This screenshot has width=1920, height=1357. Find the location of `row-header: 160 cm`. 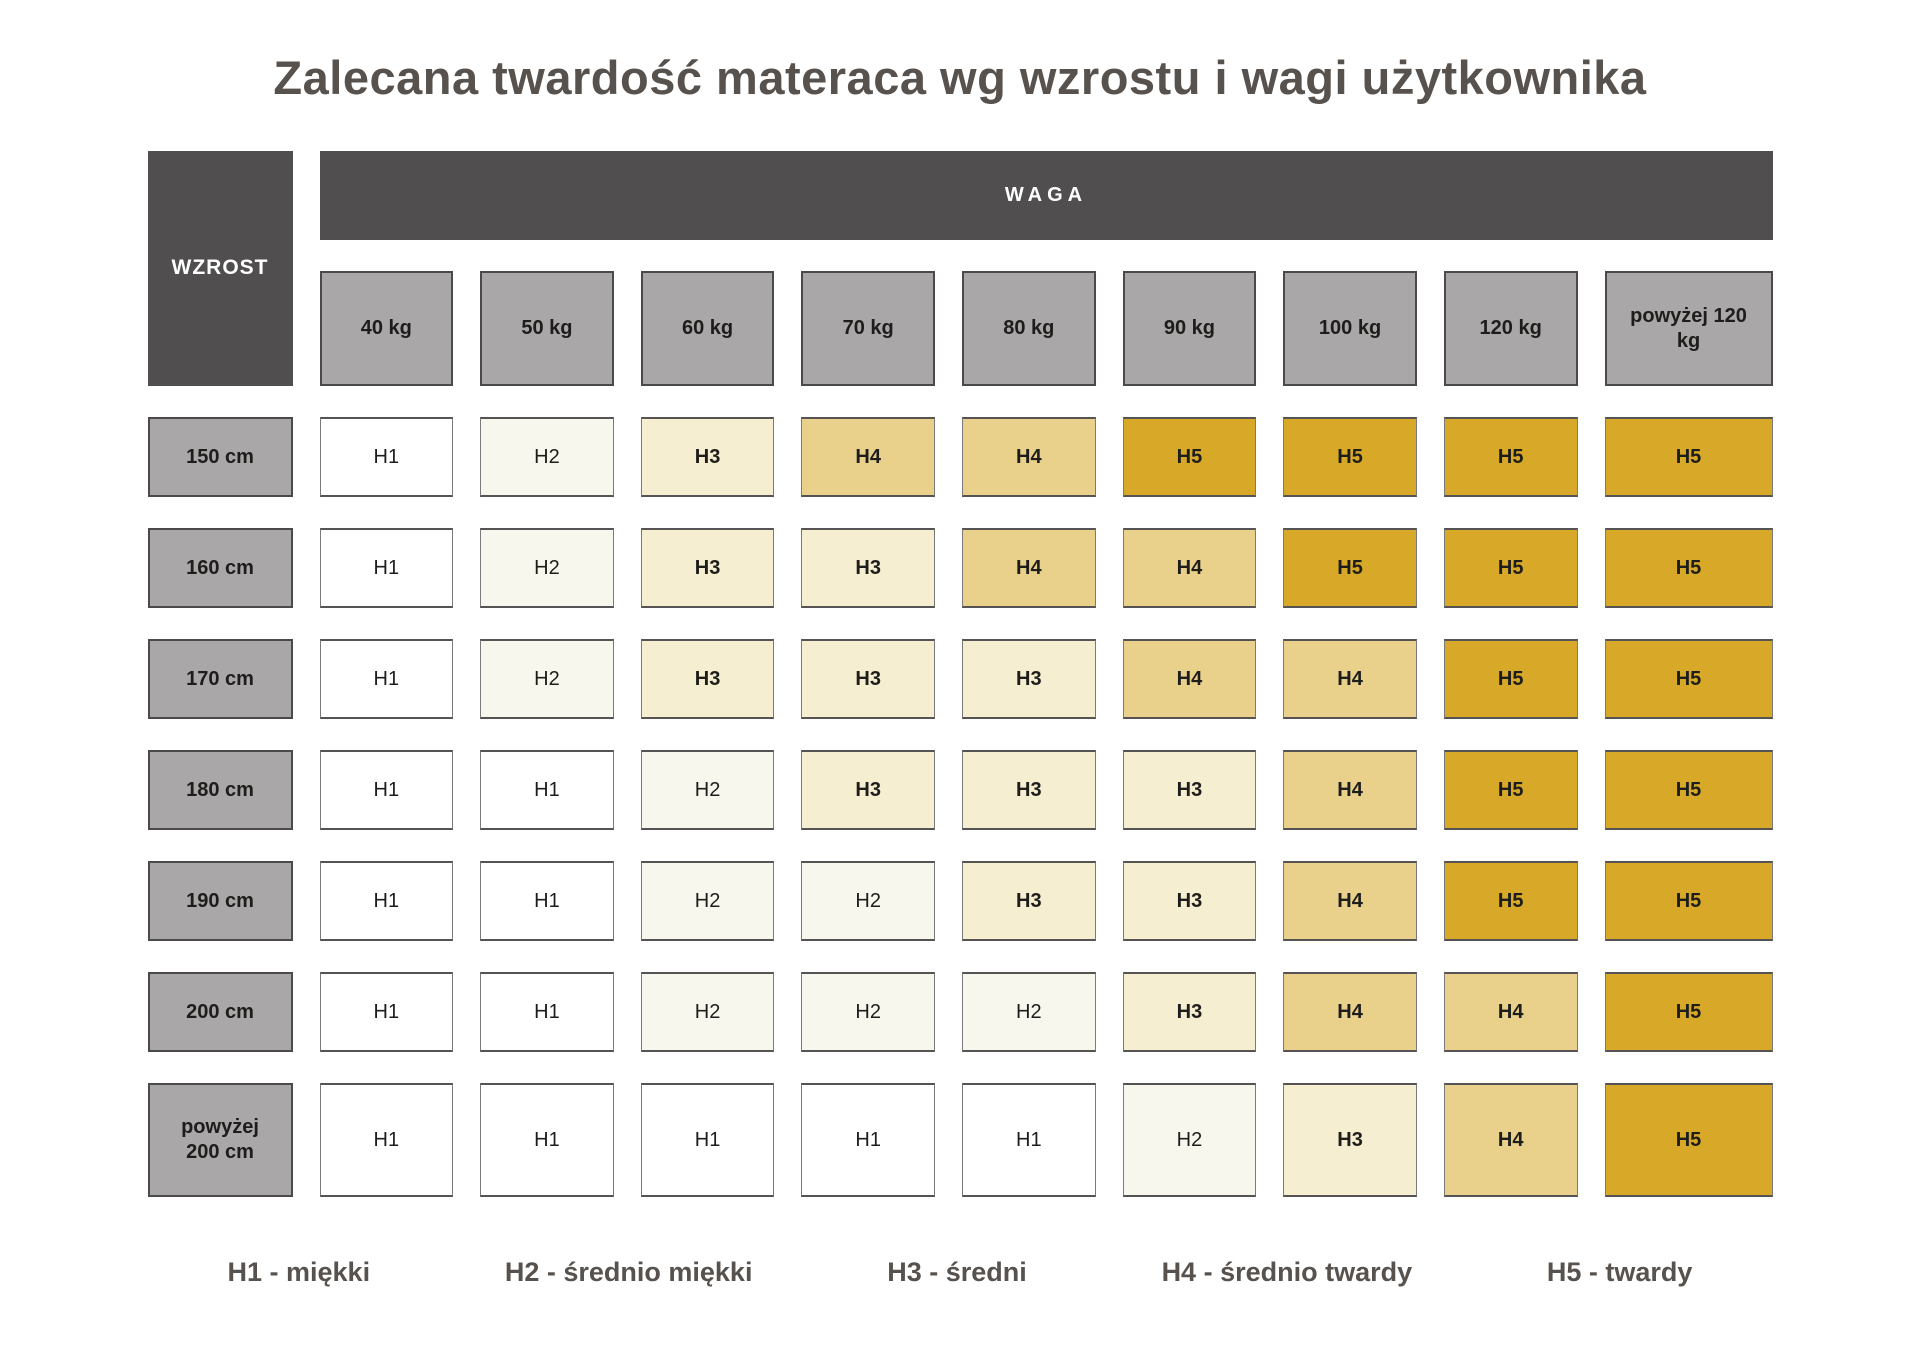

row-header: 160 cm is located at coordinates (220, 568).